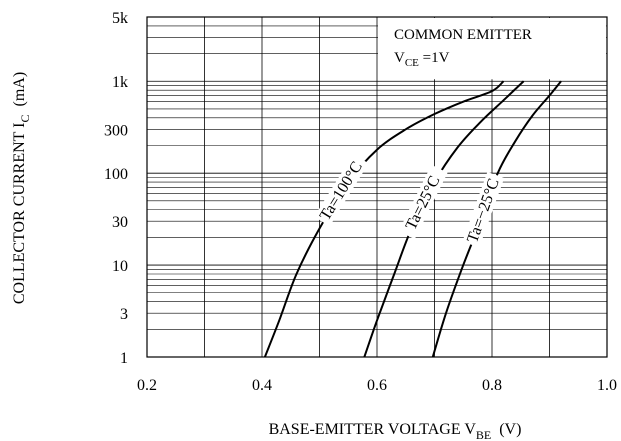 This screenshot has height=441, width=621. I want to click on y-tick-labels: 1 3 10 30 100 300 1k 5k, so click(116, 188).